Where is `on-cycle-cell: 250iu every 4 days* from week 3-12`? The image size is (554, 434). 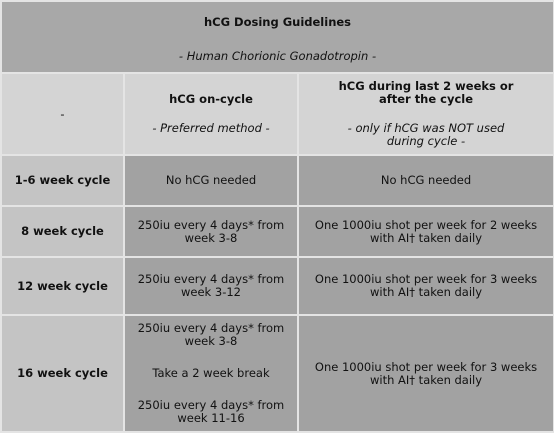
on-cycle-cell: 250iu every 4 days* from week 3-12 is located at coordinates (211, 286).